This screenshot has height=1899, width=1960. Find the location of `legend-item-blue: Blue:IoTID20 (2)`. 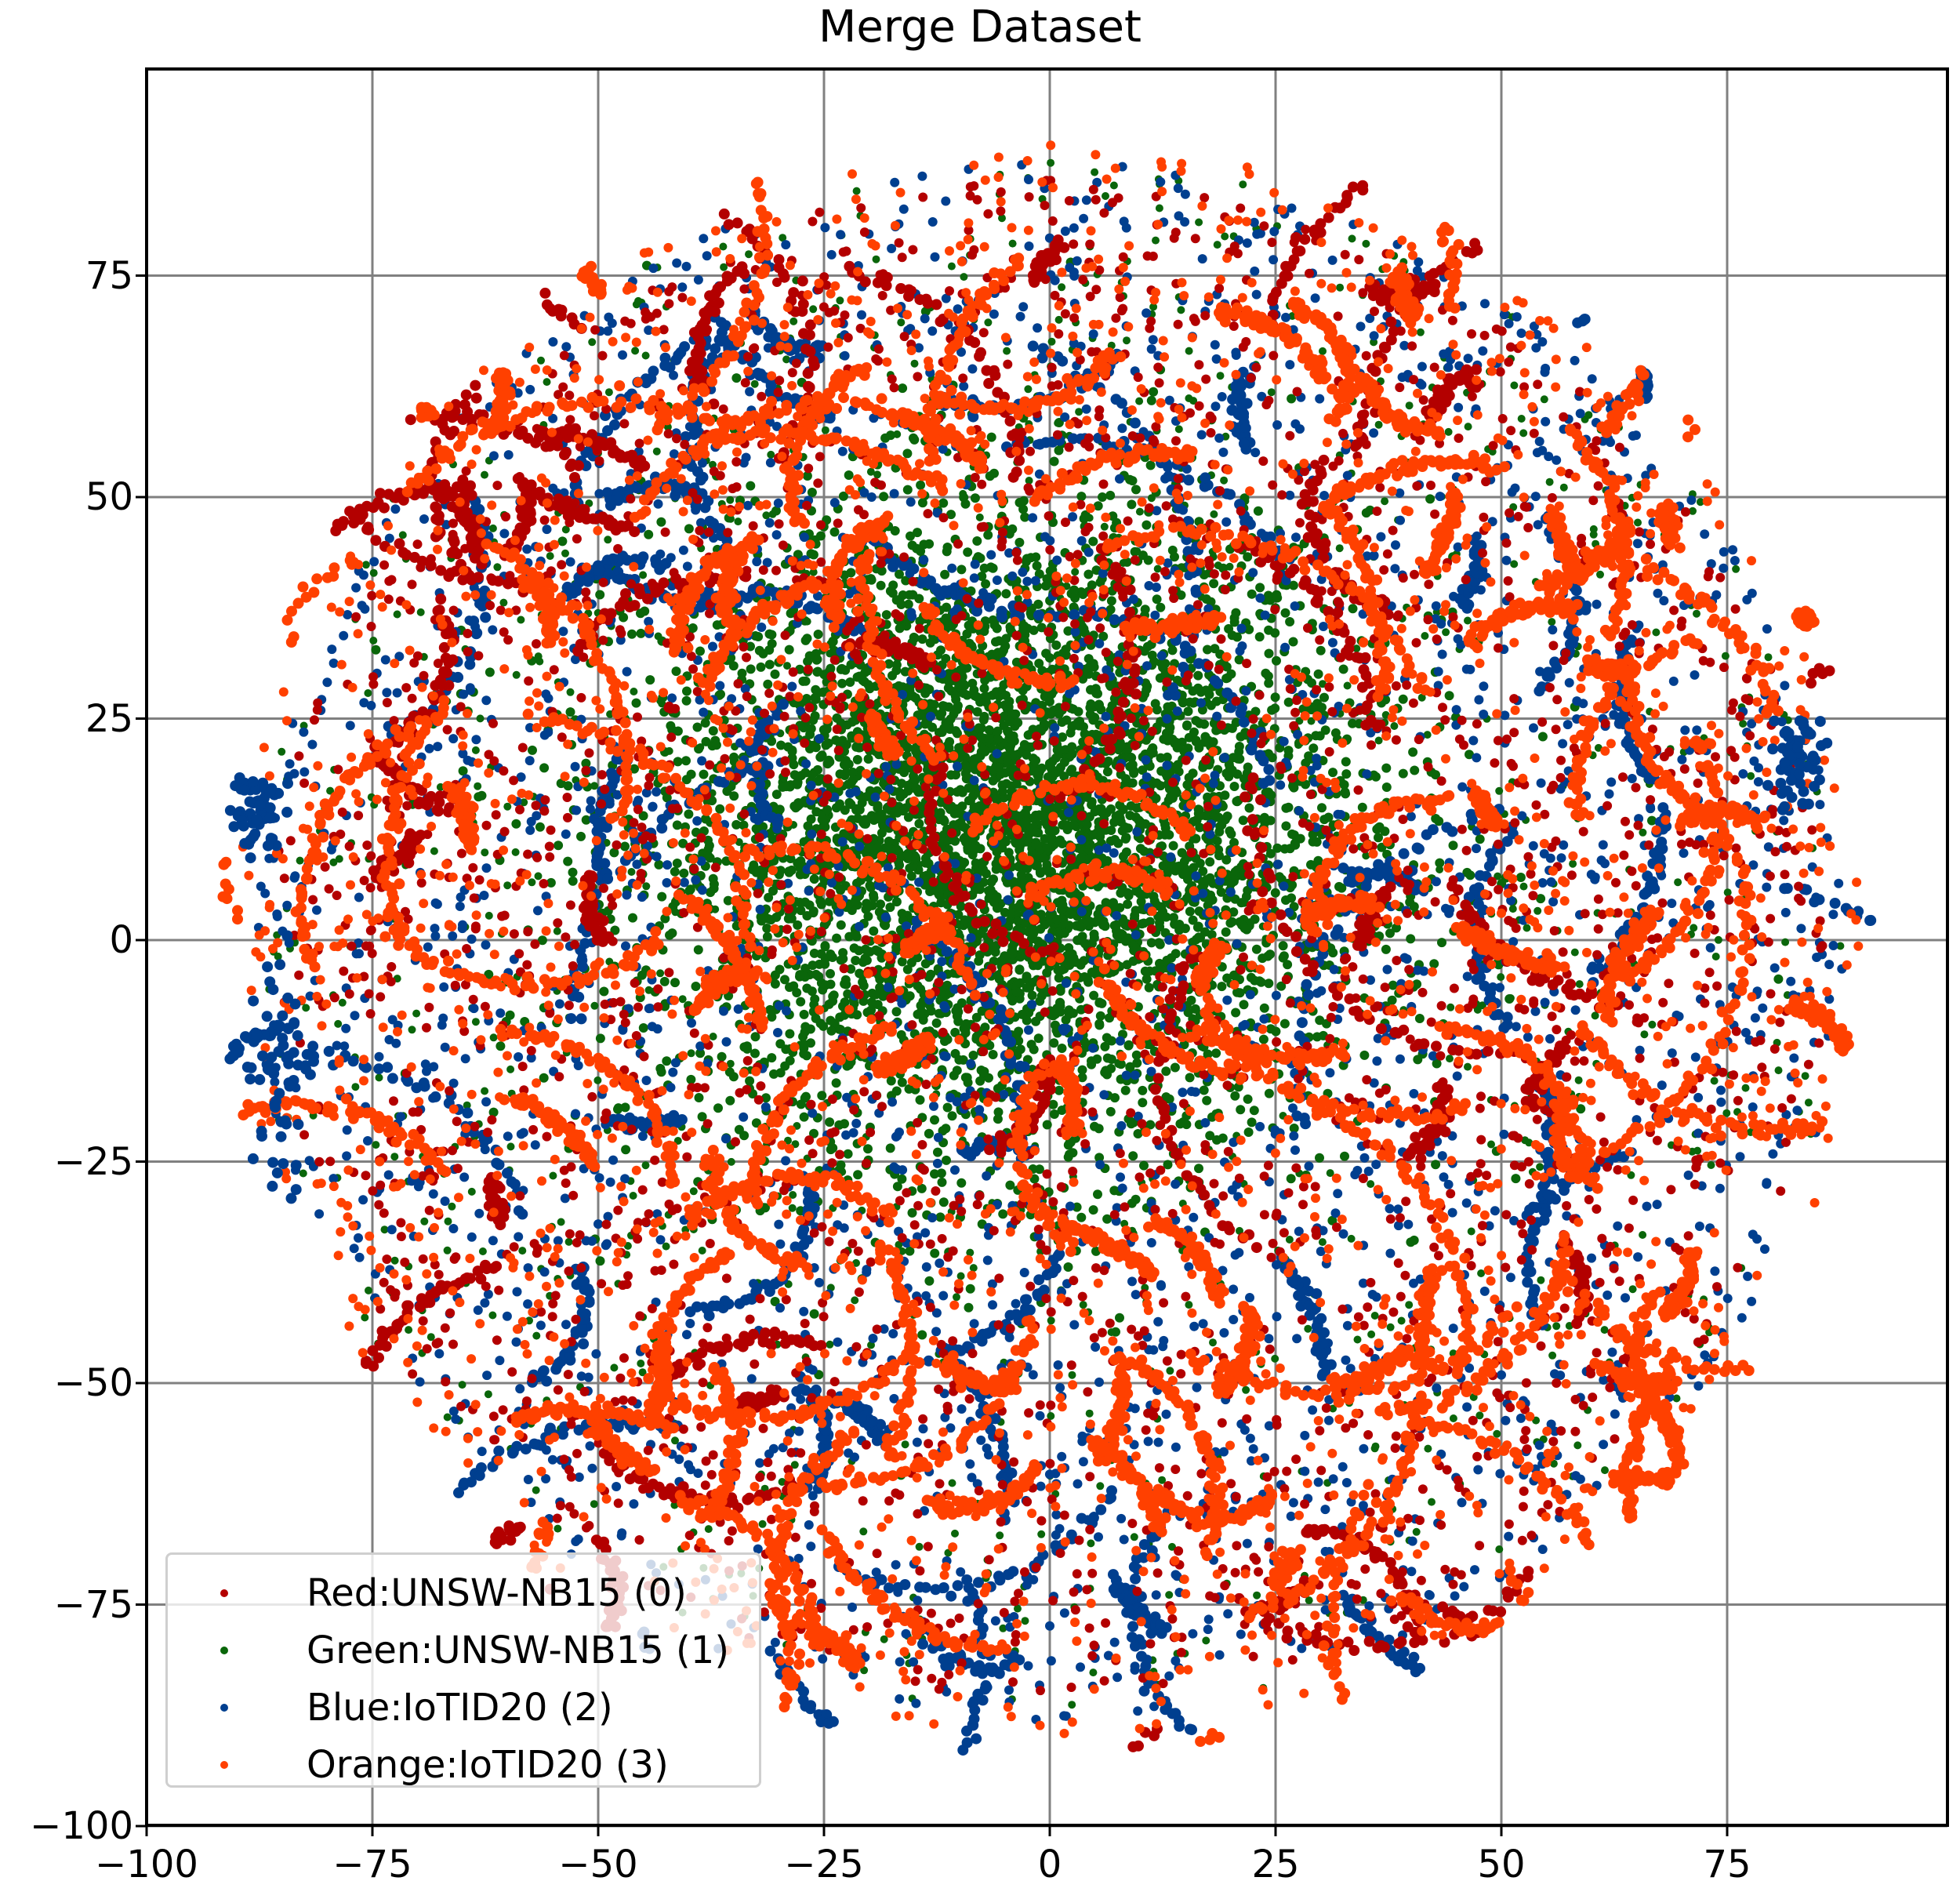

legend-item-blue: Blue:IoTID20 (2) is located at coordinates (390, 1707).